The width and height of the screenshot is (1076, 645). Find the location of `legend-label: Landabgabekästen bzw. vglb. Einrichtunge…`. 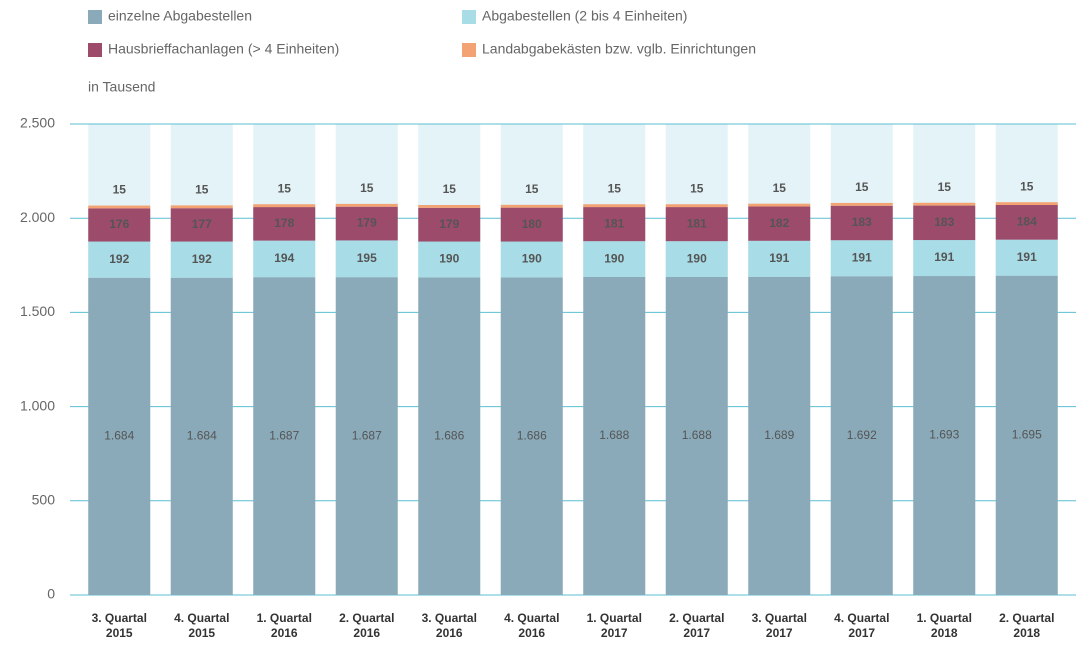

legend-label: Landabgabekästen bzw. vglb. Einrichtunge… is located at coordinates (619, 49).